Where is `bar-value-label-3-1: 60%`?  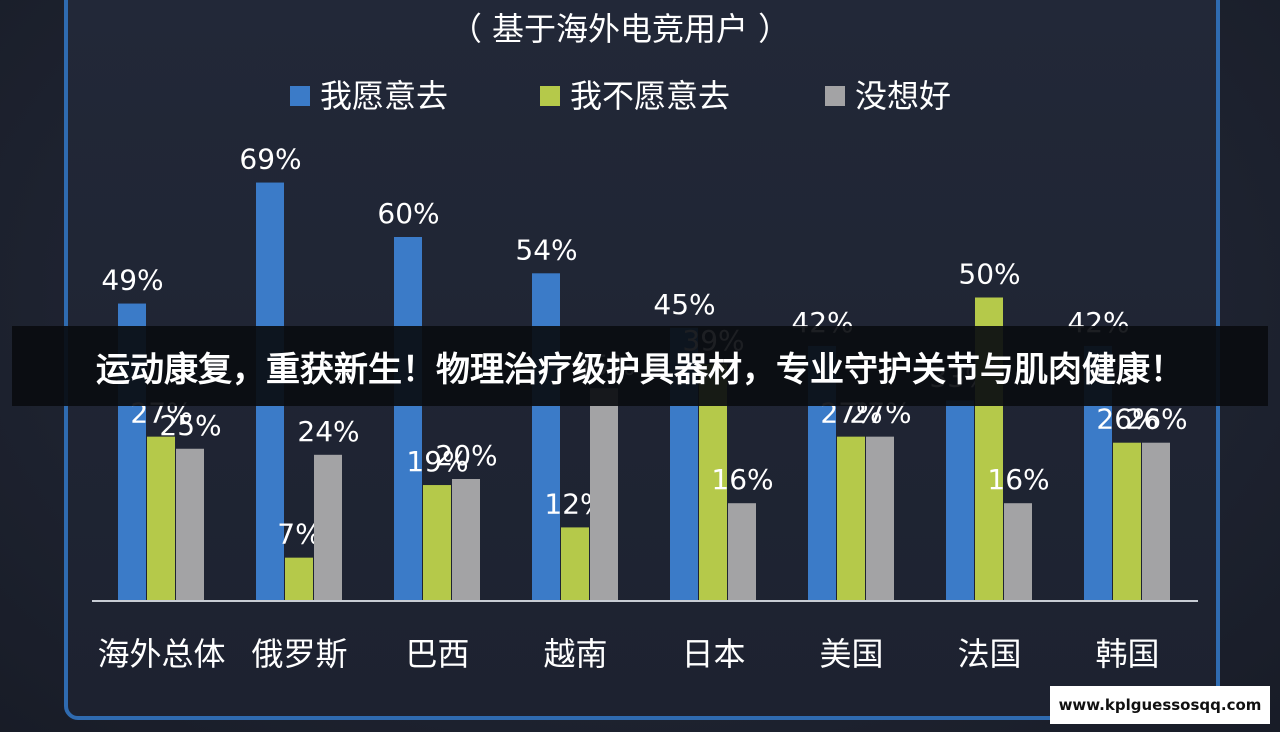 bar-value-label-3-1: 60% is located at coordinates (408, 213).